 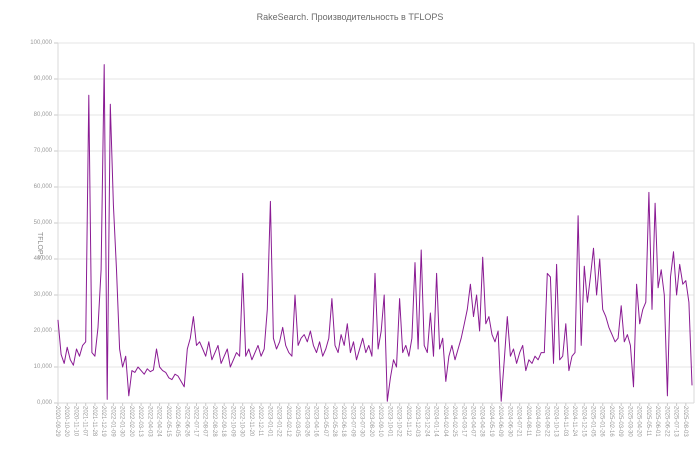 I want to click on x-axis-tick-label: 2023-03-26, so click(x=306, y=421).